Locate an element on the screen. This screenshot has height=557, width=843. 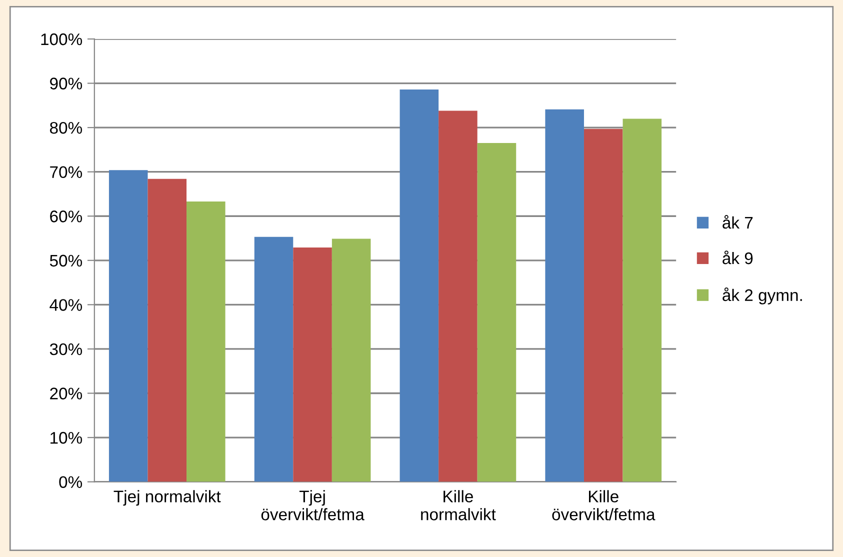
y-tick-label: 30% is located at coordinates (66, 349).